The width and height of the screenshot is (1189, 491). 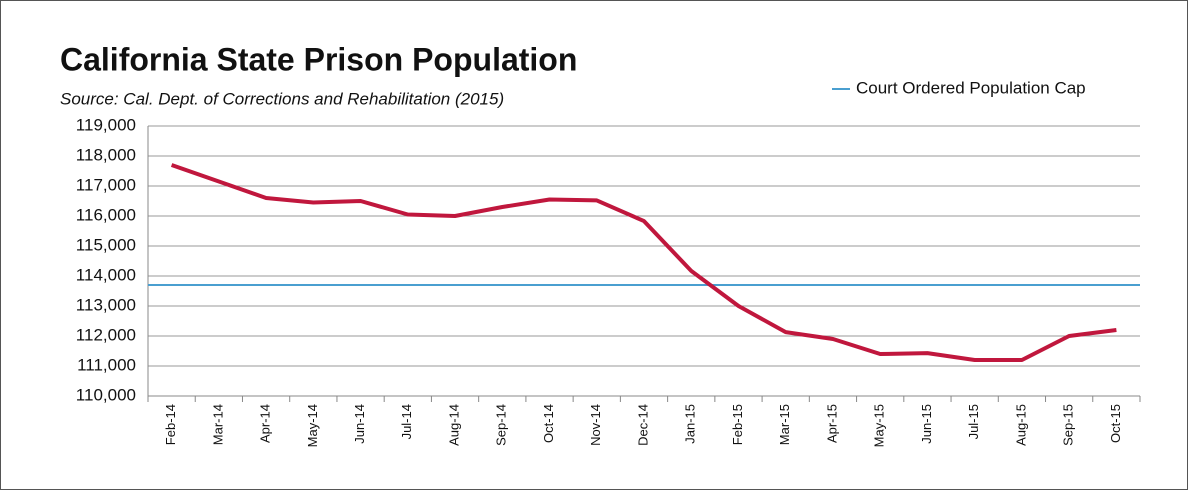 What do you see at coordinates (106, 304) in the screenshot?
I see `y-tick-label: 113,000` at bounding box center [106, 304].